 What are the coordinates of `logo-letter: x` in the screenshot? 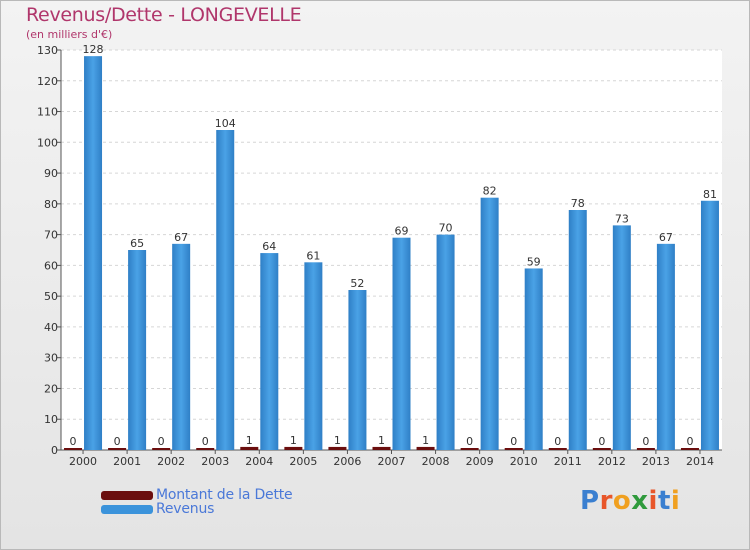 It's located at (640, 501).